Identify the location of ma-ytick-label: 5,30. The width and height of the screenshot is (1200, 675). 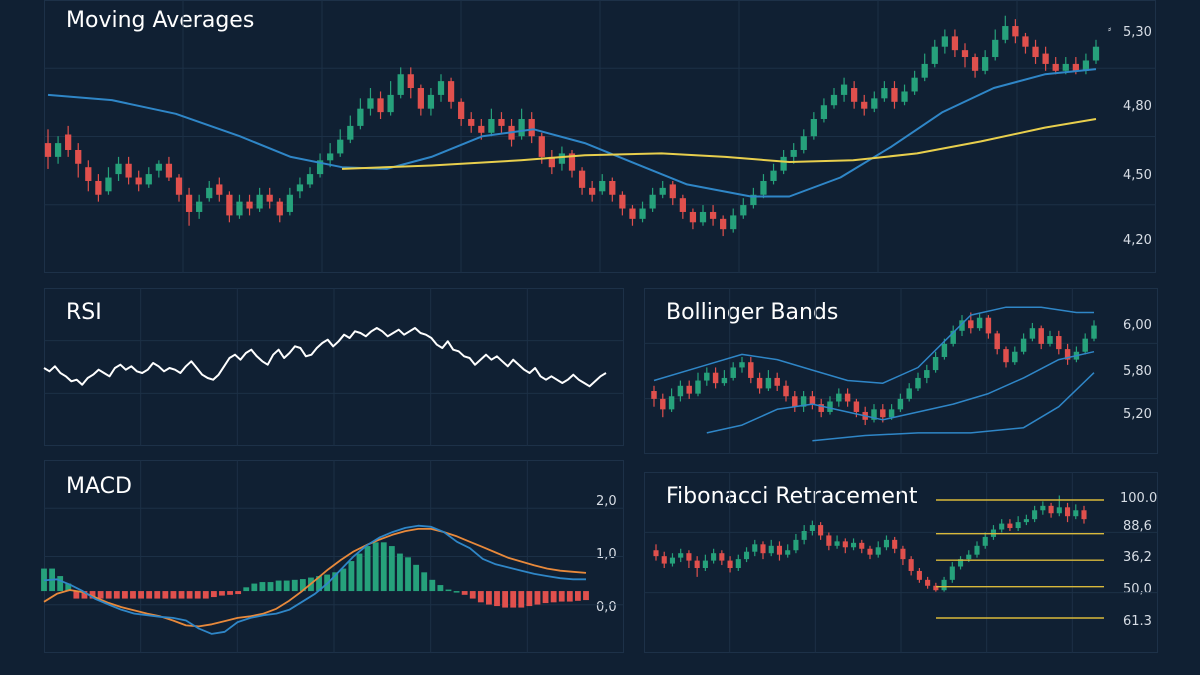
(1137, 32).